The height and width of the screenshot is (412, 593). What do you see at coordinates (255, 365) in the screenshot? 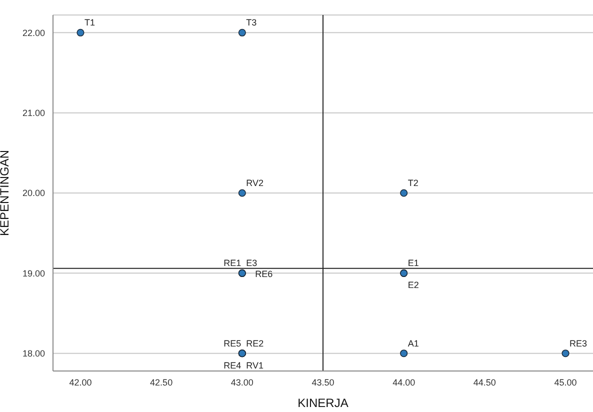
I see `annotation: RV1` at bounding box center [255, 365].